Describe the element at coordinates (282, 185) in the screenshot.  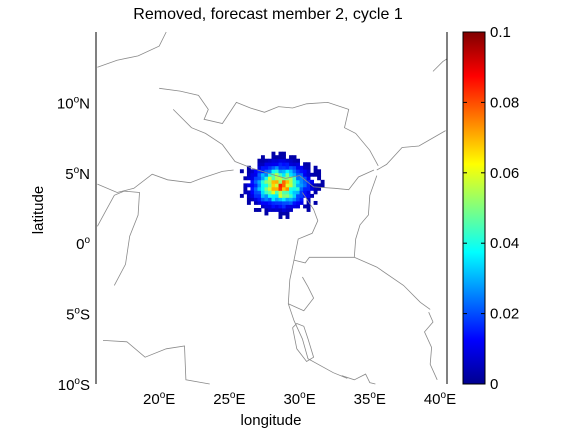
I see `probability-heatmap` at that location.